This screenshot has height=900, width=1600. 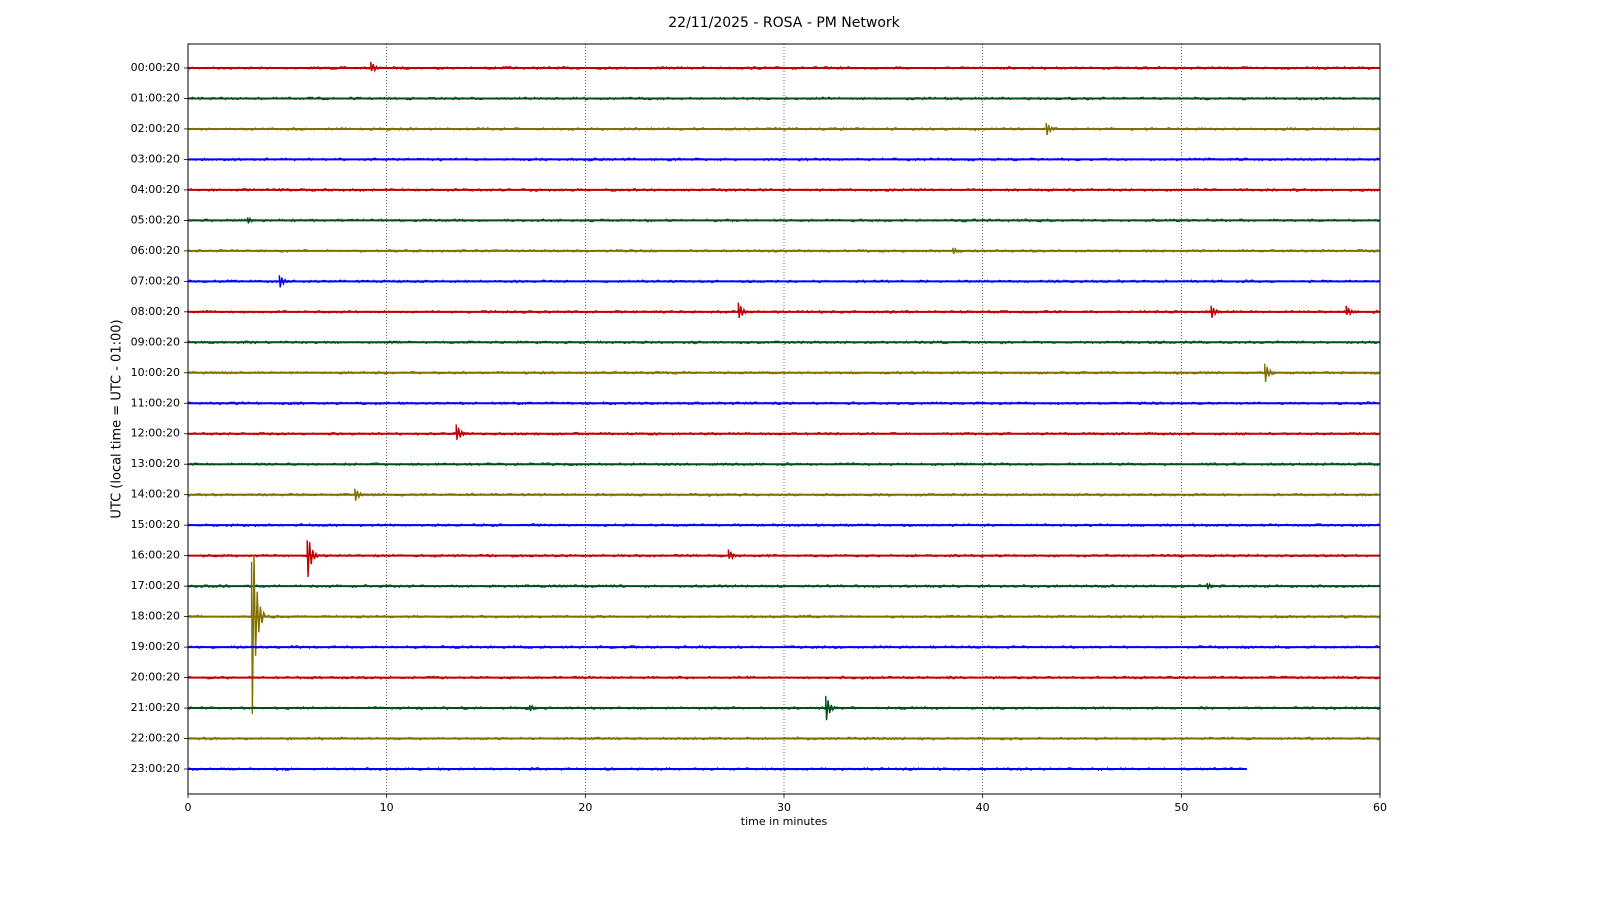 I want to click on x-tick-label: 30, so click(x=784, y=807).